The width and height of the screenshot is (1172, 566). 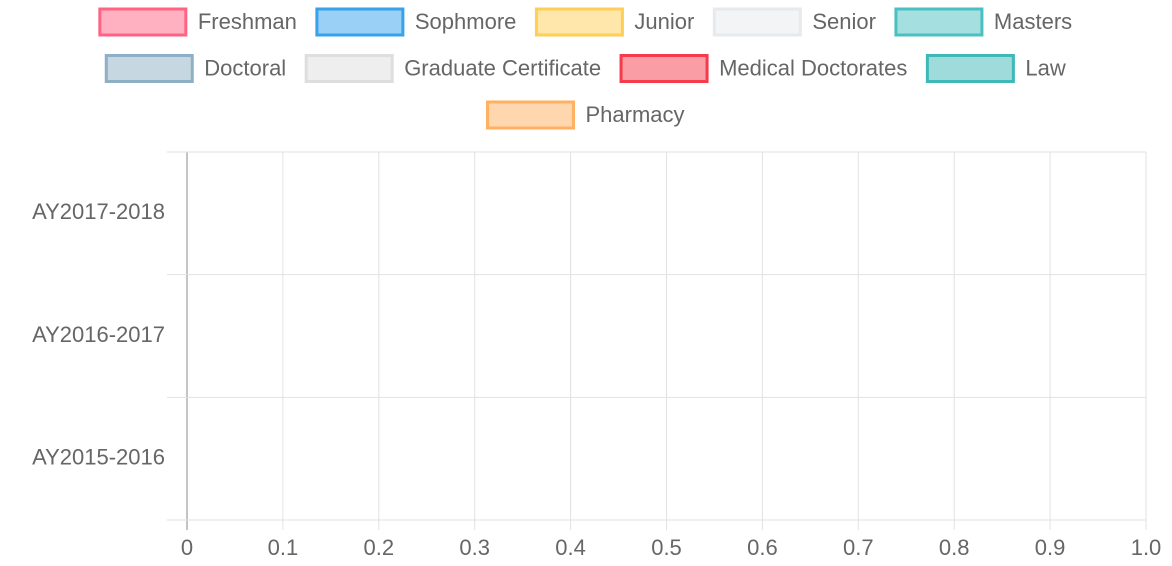 What do you see at coordinates (664, 21) in the screenshot?
I see `legend-label: Junior` at bounding box center [664, 21].